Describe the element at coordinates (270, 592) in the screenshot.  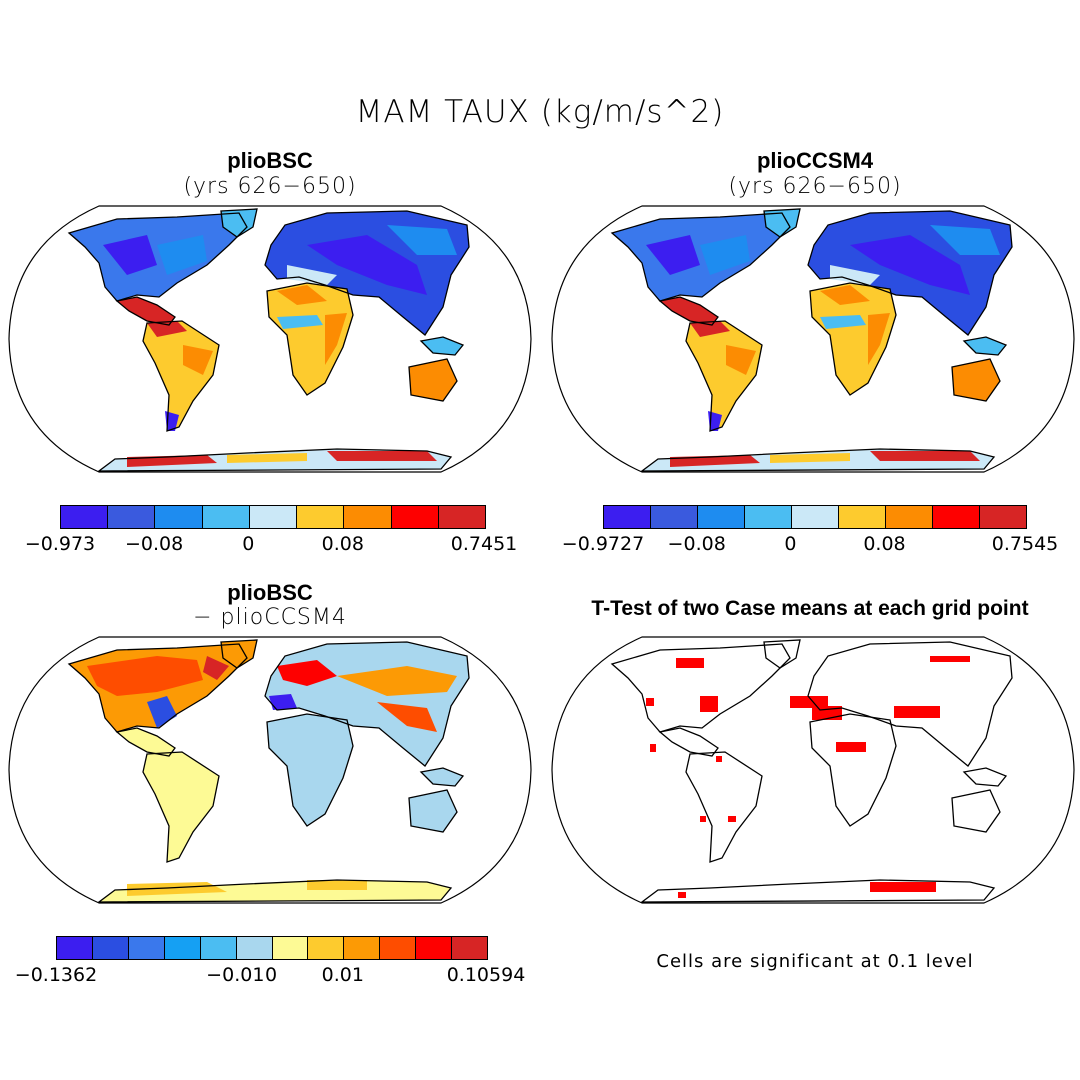
I see `panel-3-title: plioBSC` at that location.